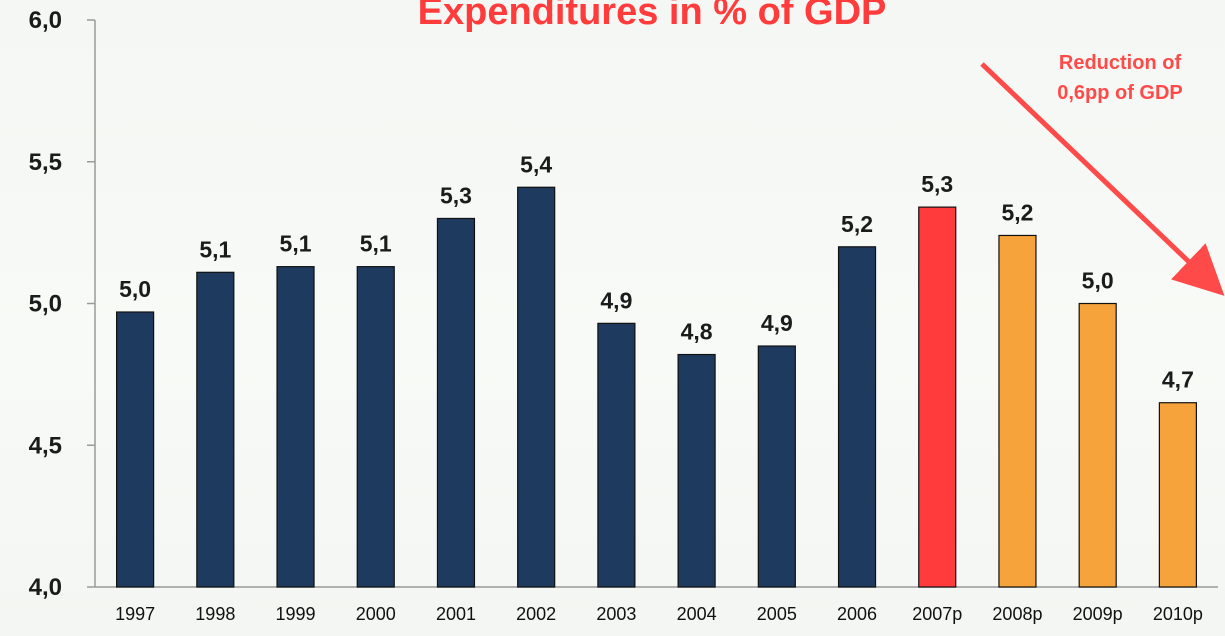 The height and width of the screenshot is (636, 1225). I want to click on bar-2000, so click(375, 427).